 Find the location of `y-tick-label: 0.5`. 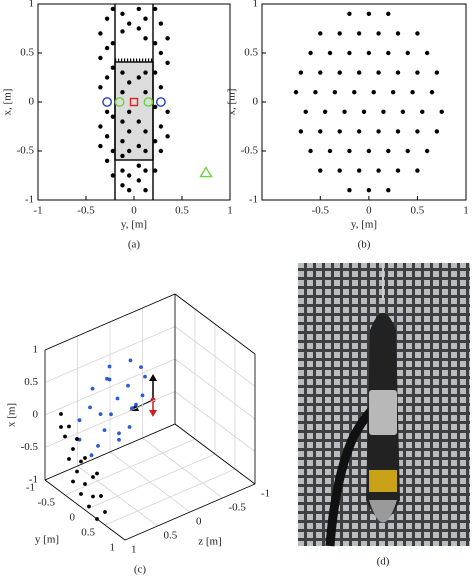

y-tick-label: 0.5 is located at coordinates (251, 53).